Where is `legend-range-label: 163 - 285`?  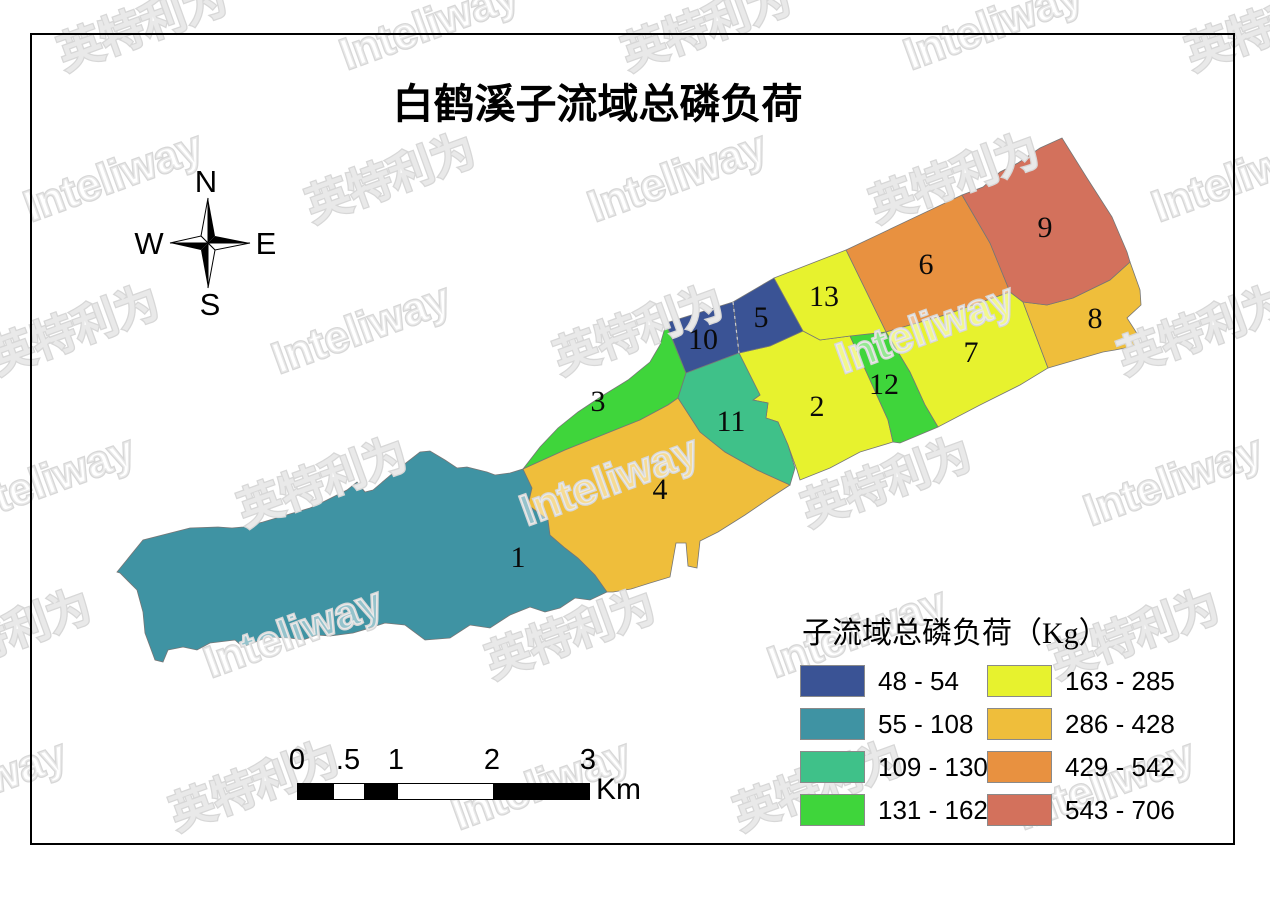
legend-range-label: 163 - 285 is located at coordinates (1120, 681).